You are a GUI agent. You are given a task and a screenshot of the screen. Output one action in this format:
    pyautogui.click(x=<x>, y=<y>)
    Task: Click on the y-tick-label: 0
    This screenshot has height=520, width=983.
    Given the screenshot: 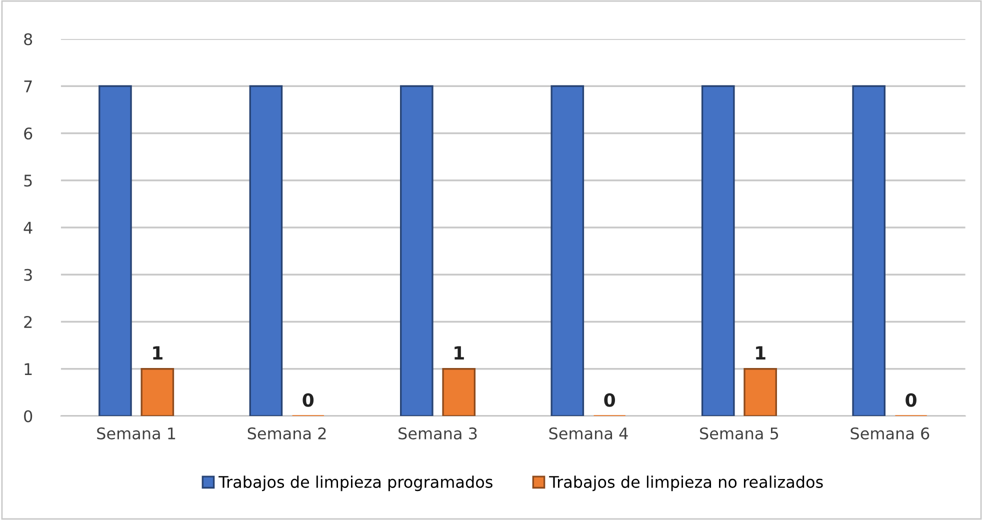 What is the action you would take?
    pyautogui.click(x=28, y=416)
    